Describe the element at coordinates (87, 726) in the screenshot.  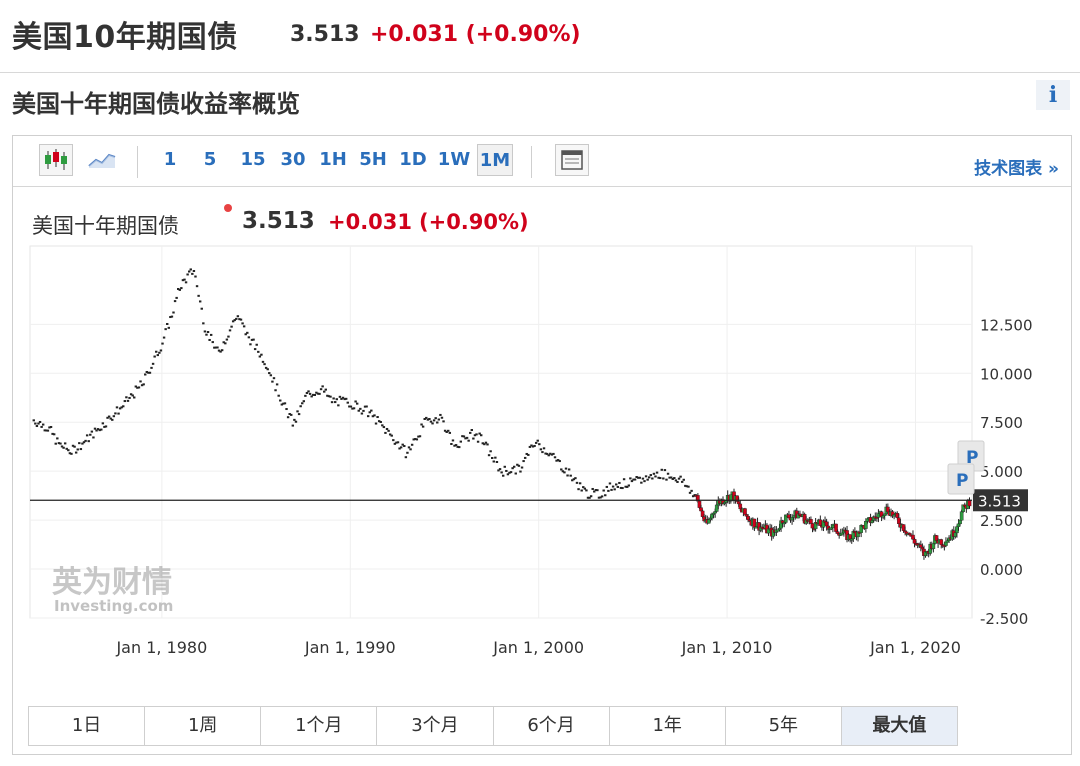
I see `range-button-0: 1日` at that location.